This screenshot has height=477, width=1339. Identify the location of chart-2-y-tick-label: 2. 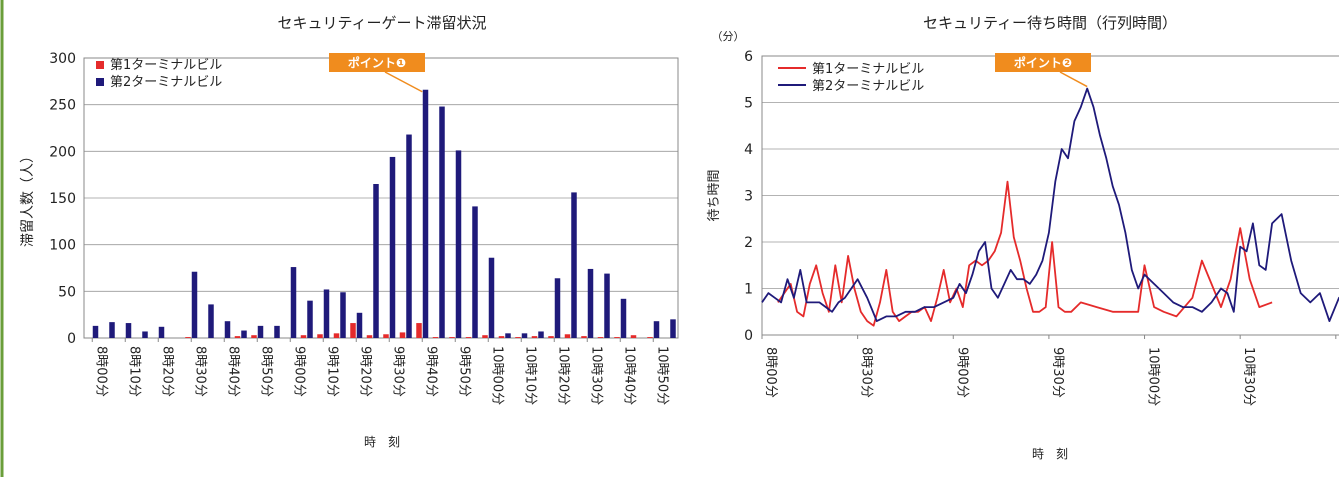
(748, 243).